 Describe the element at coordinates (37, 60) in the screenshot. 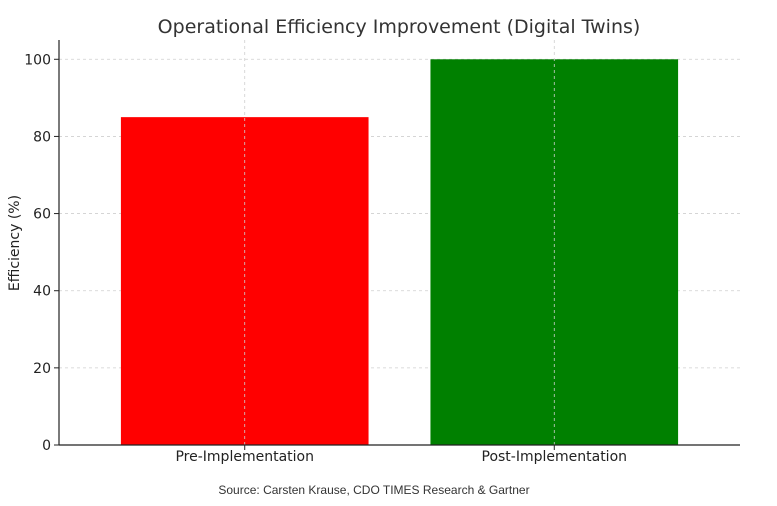

I see `y-tick-label: 100` at that location.